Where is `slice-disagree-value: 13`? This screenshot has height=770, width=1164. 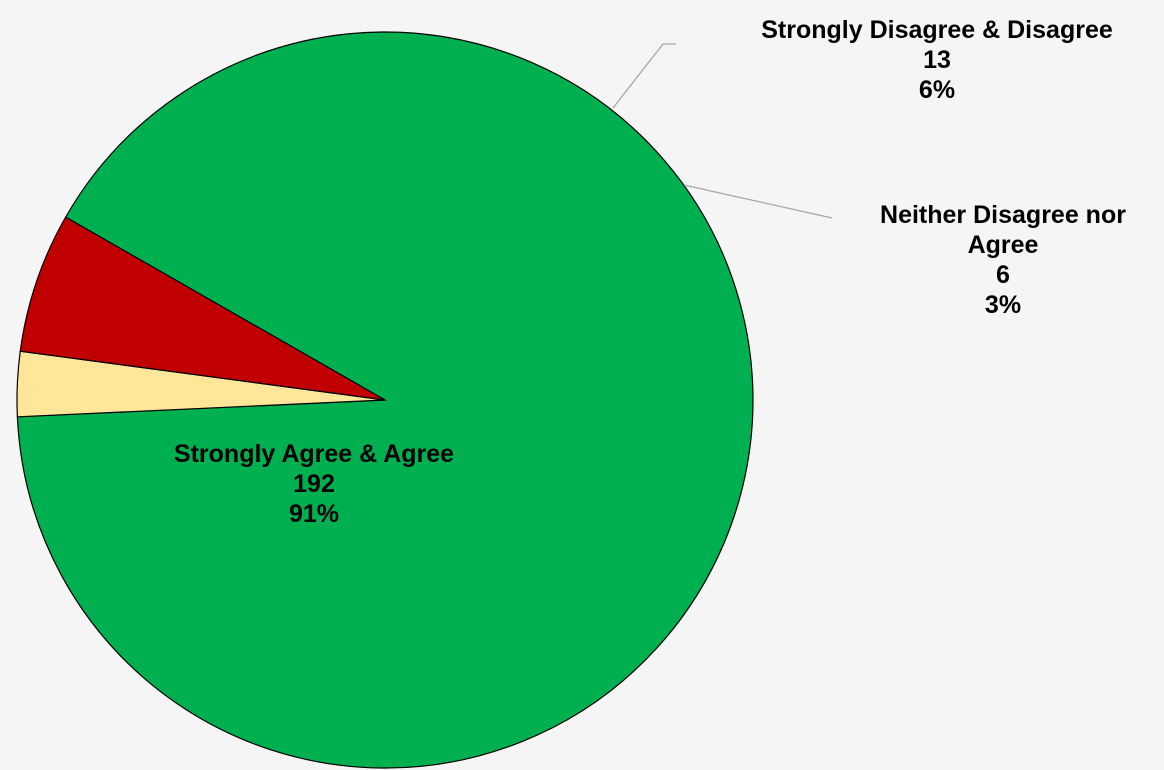
slice-disagree-value: 13 is located at coordinates (937, 60).